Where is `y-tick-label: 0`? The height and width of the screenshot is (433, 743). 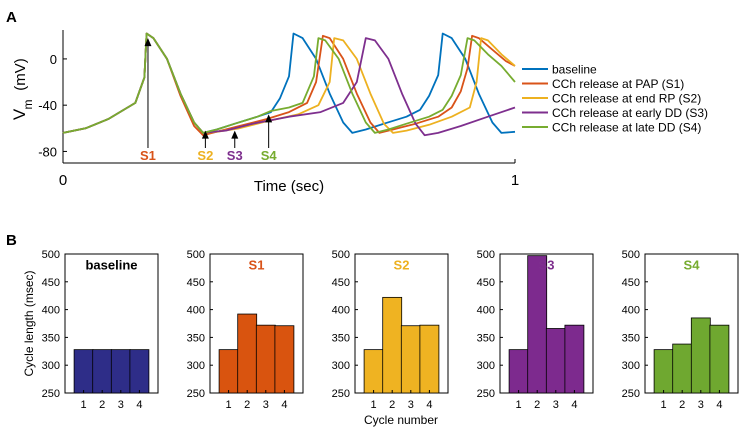
y-tick-label: 0 is located at coordinates (53, 59).